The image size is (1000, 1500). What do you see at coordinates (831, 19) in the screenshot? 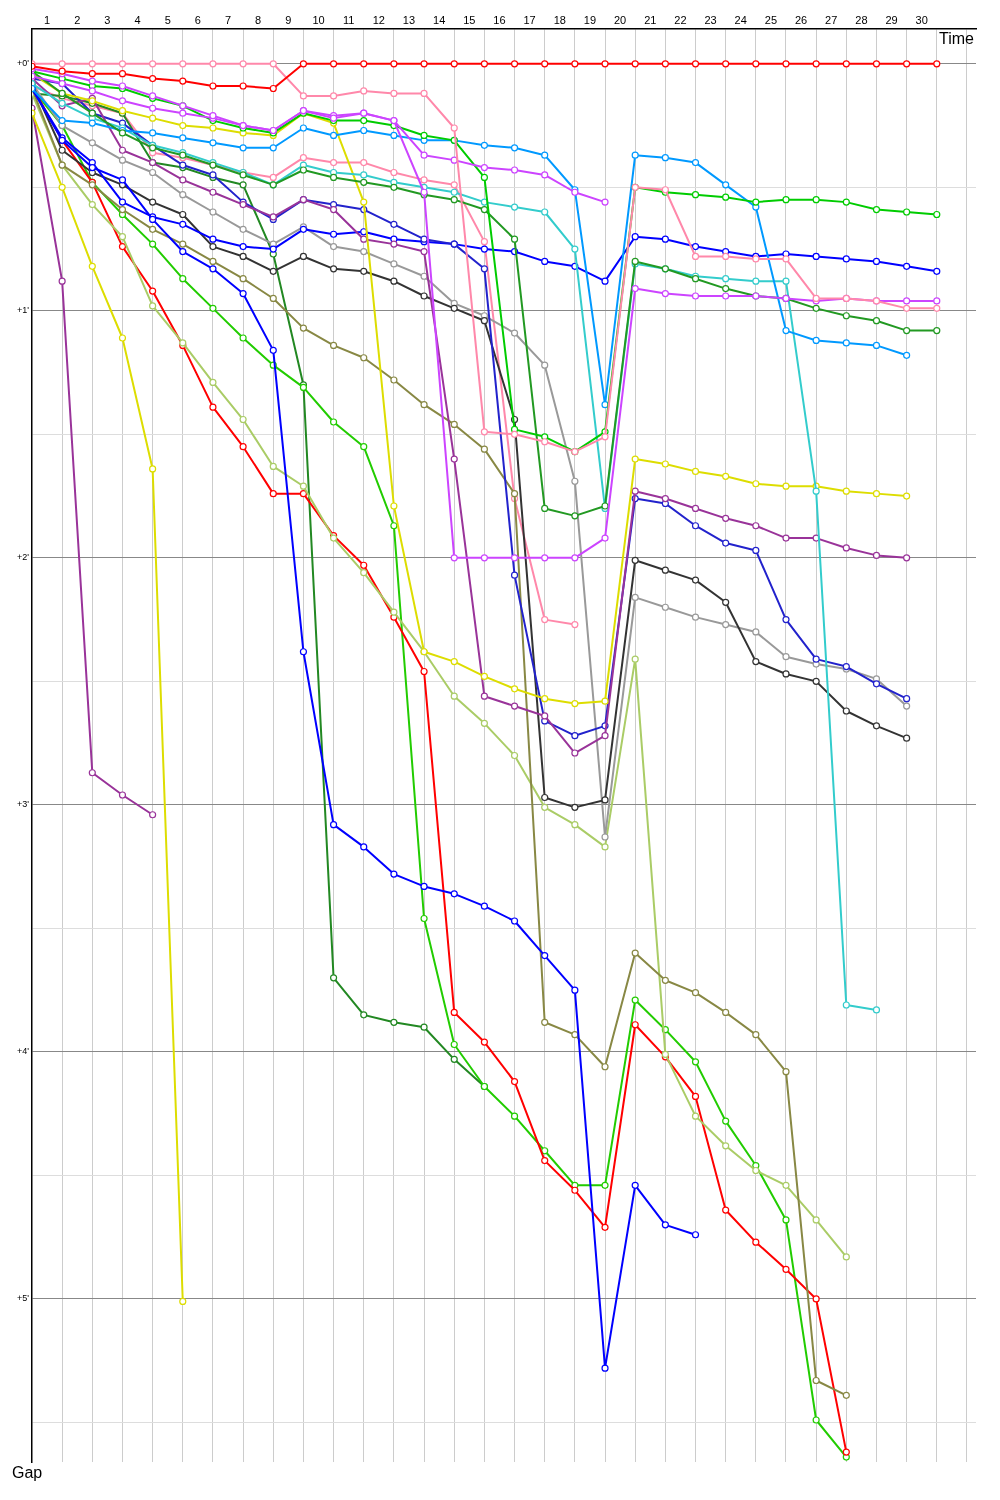
I see `x-tick-label: 27` at bounding box center [831, 19].